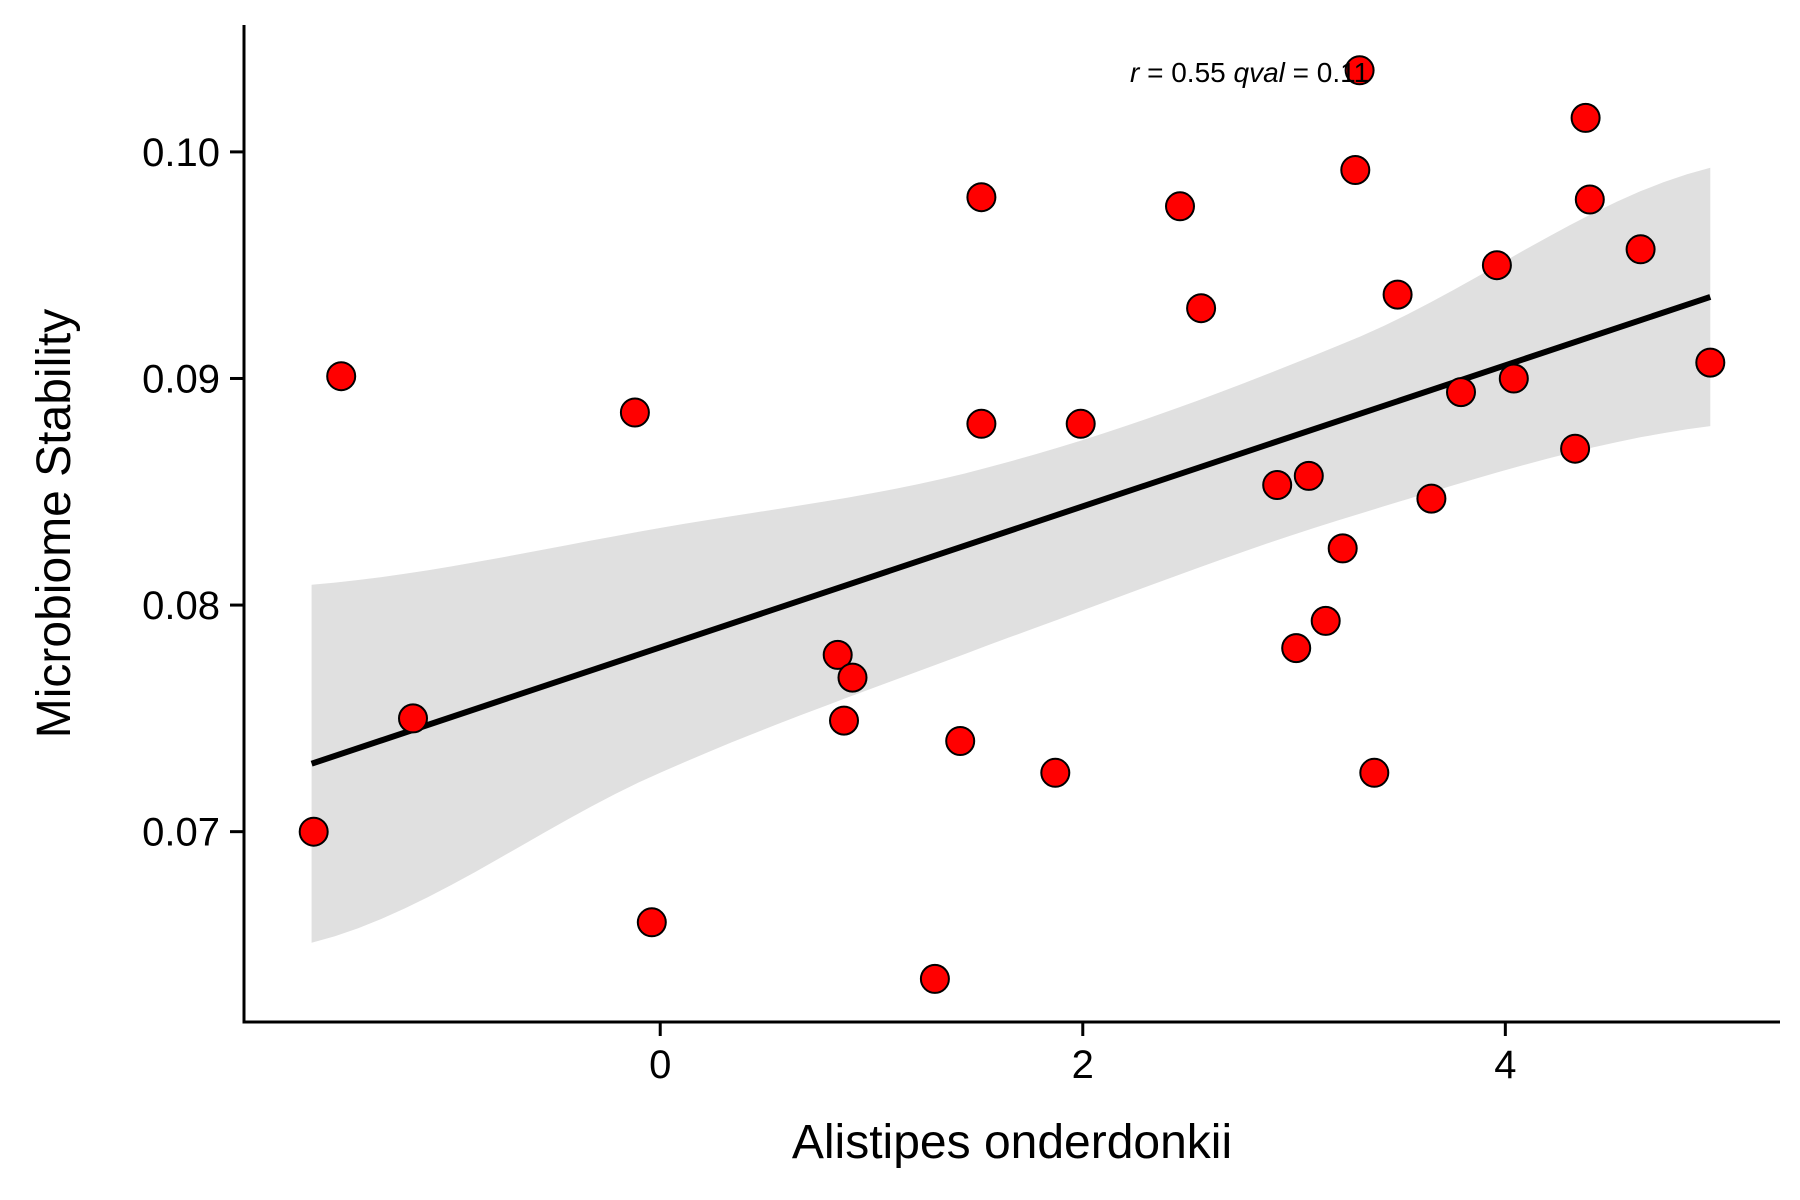 This screenshot has width=1800, height=1200. What do you see at coordinates (1186, 72) in the screenshot?
I see `r-value-text: = 0.55` at bounding box center [1186, 72].